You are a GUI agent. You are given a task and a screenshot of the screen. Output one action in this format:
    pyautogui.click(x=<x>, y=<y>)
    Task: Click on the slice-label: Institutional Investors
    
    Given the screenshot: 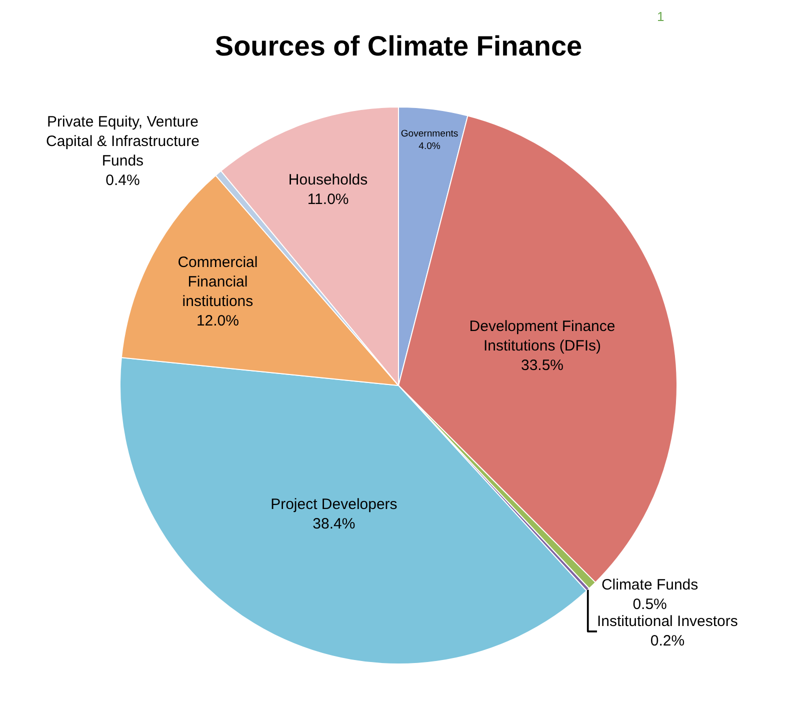 What is the action you would take?
    pyautogui.click(x=667, y=621)
    